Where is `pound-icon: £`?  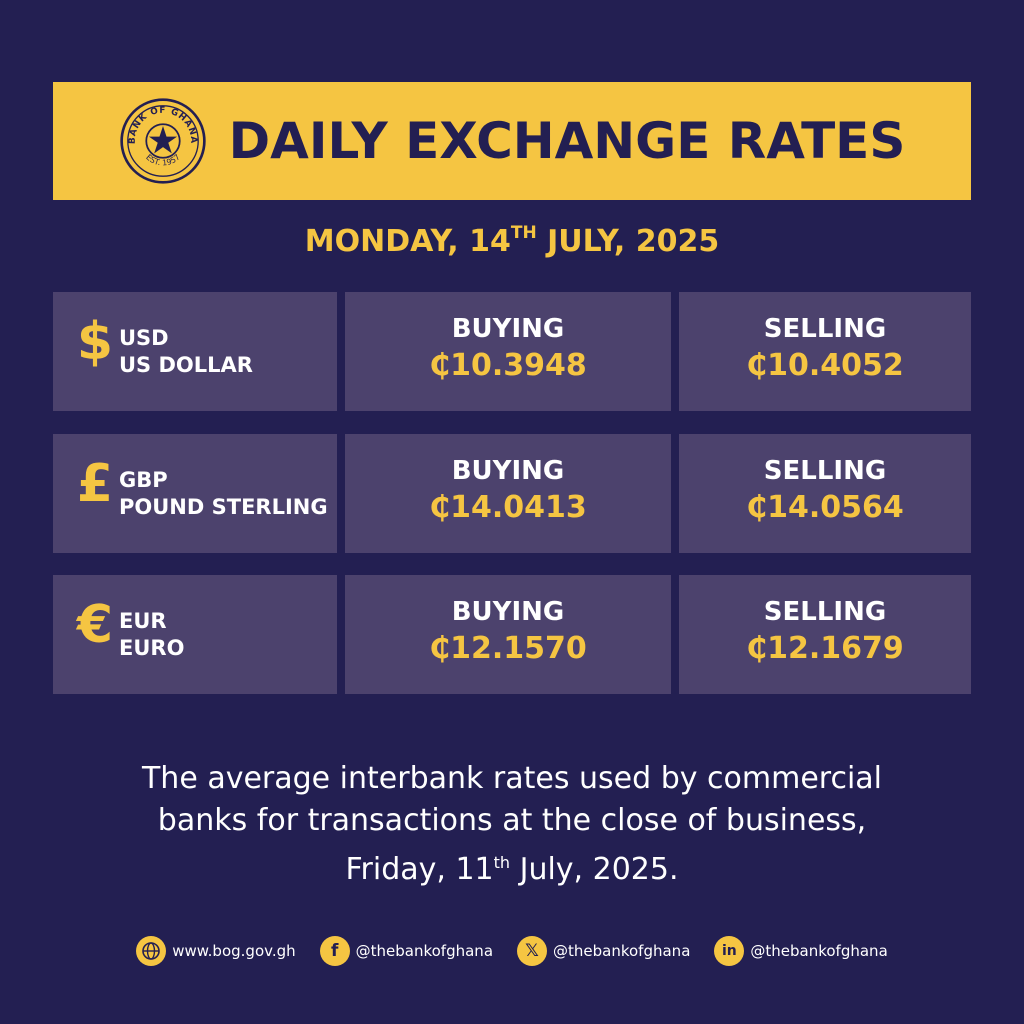
pound-icon: £ is located at coordinates (95, 484).